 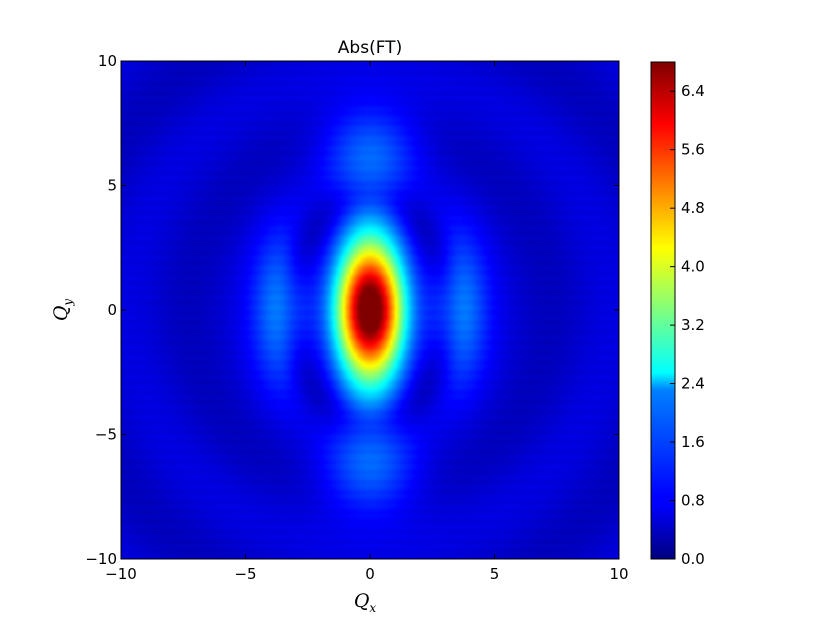 What do you see at coordinates (693, 150) in the screenshot?
I see `colorbar-tick-label: 5.6` at bounding box center [693, 150].